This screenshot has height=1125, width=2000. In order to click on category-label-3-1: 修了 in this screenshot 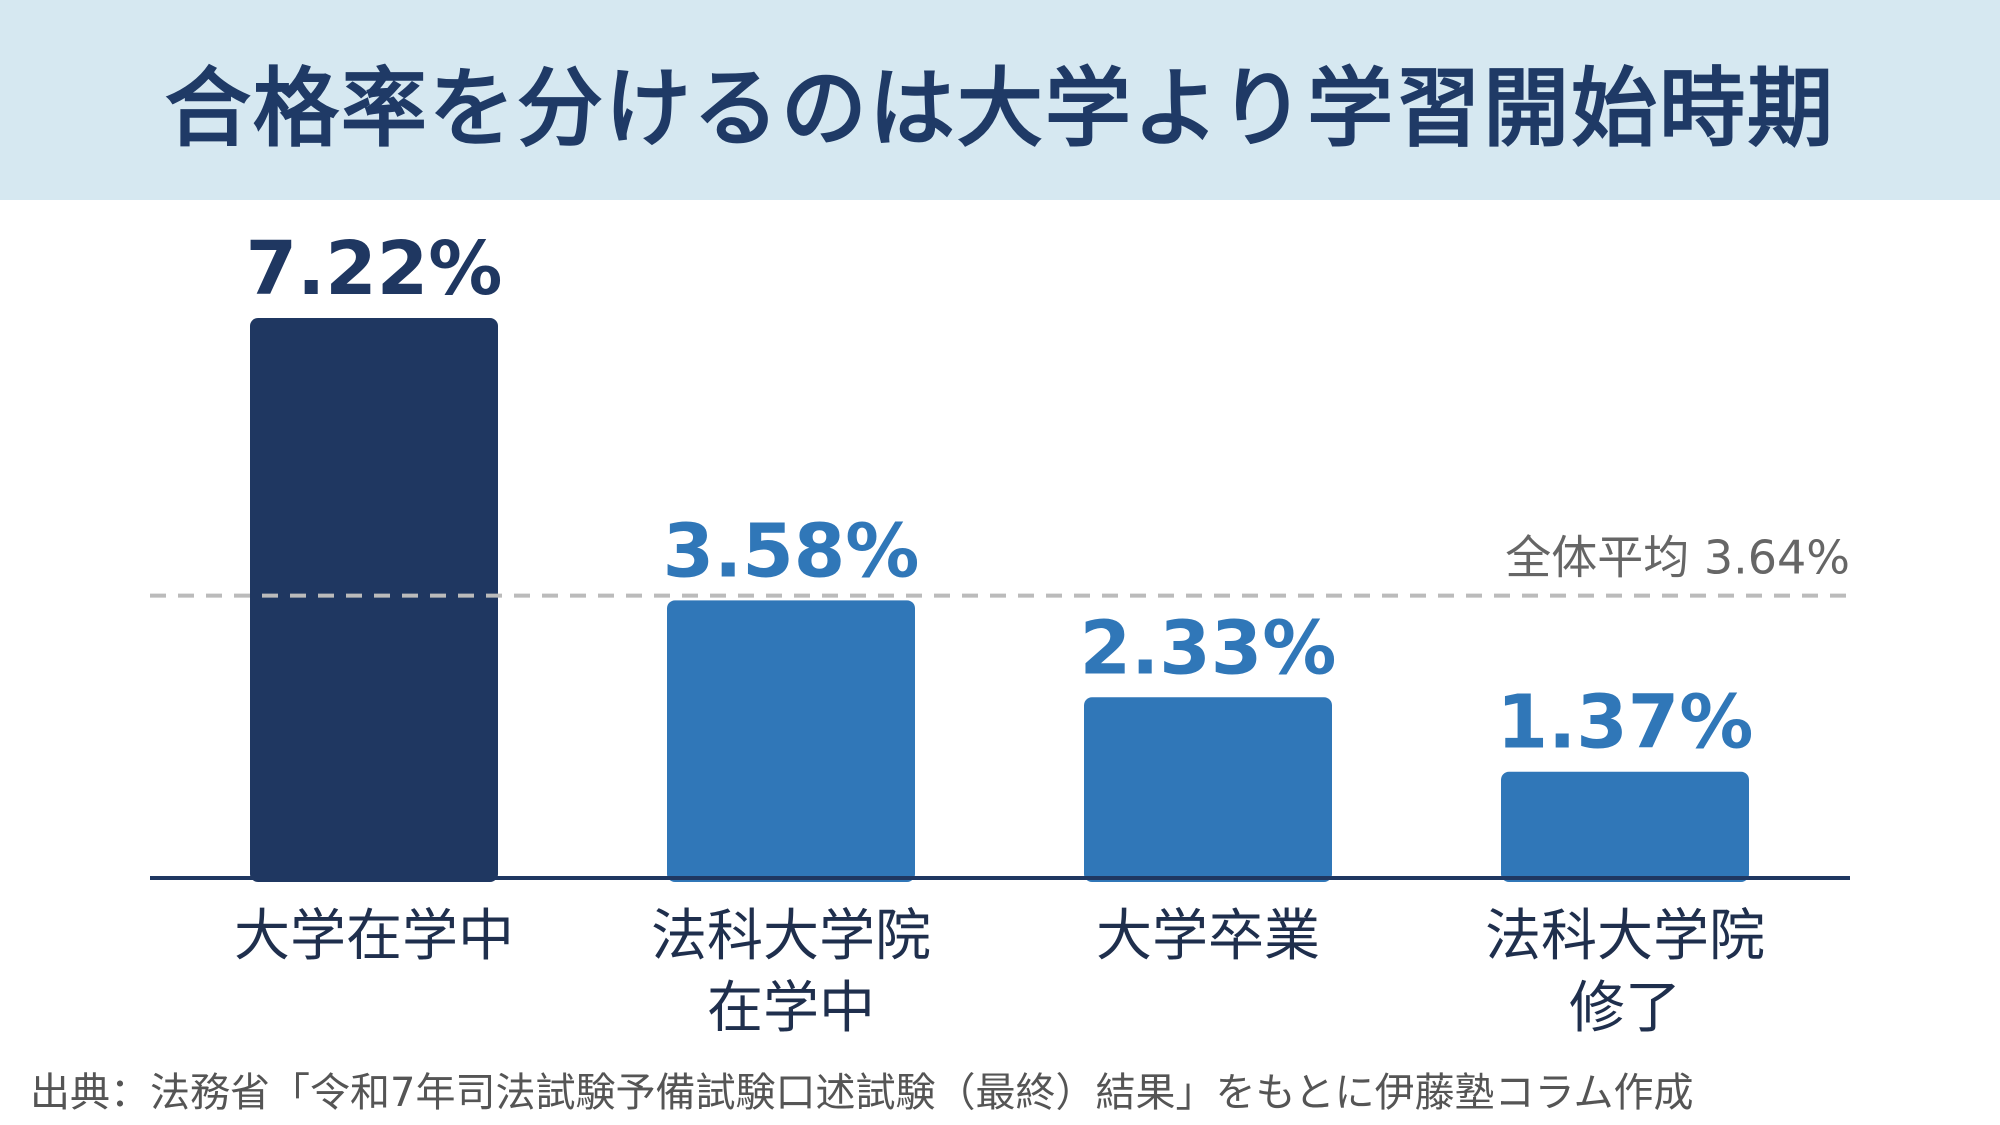, I will do `click(1625, 1008)`.